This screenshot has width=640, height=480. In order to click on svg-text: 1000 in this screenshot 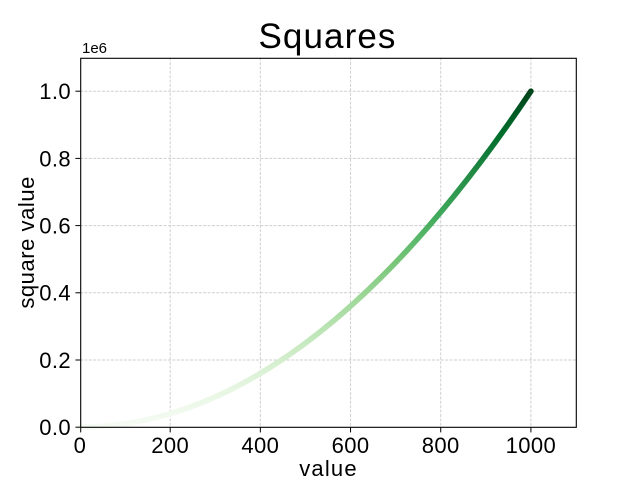, I will do `click(531, 445)`.